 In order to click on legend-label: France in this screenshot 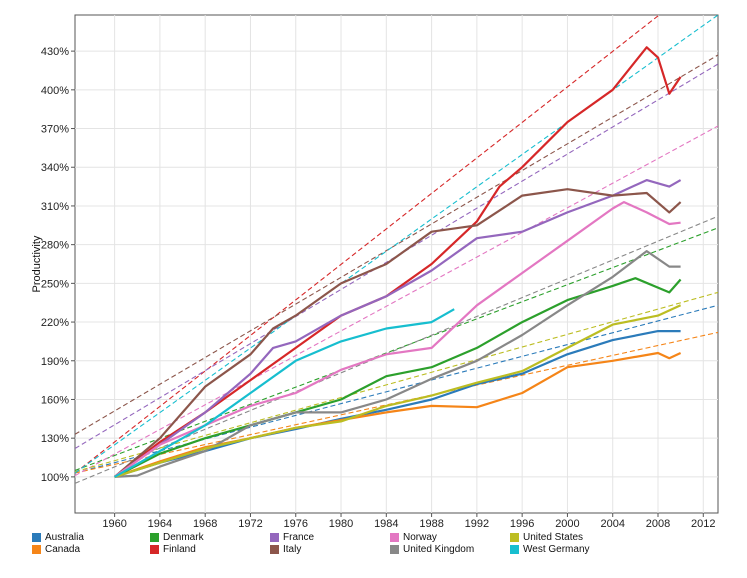, I will do `click(299, 537)`.